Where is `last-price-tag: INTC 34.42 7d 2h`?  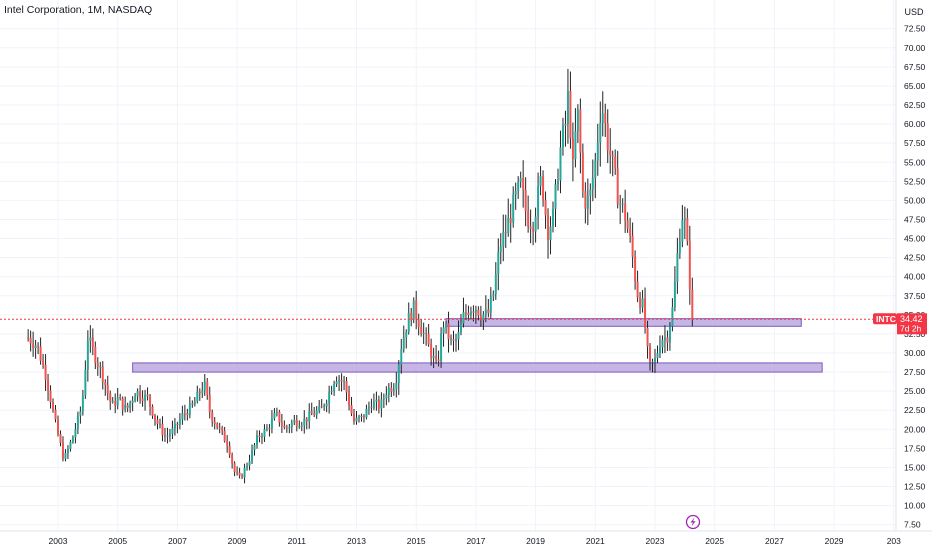 last-price-tag: INTC 34.42 7d 2h is located at coordinates (900, 324).